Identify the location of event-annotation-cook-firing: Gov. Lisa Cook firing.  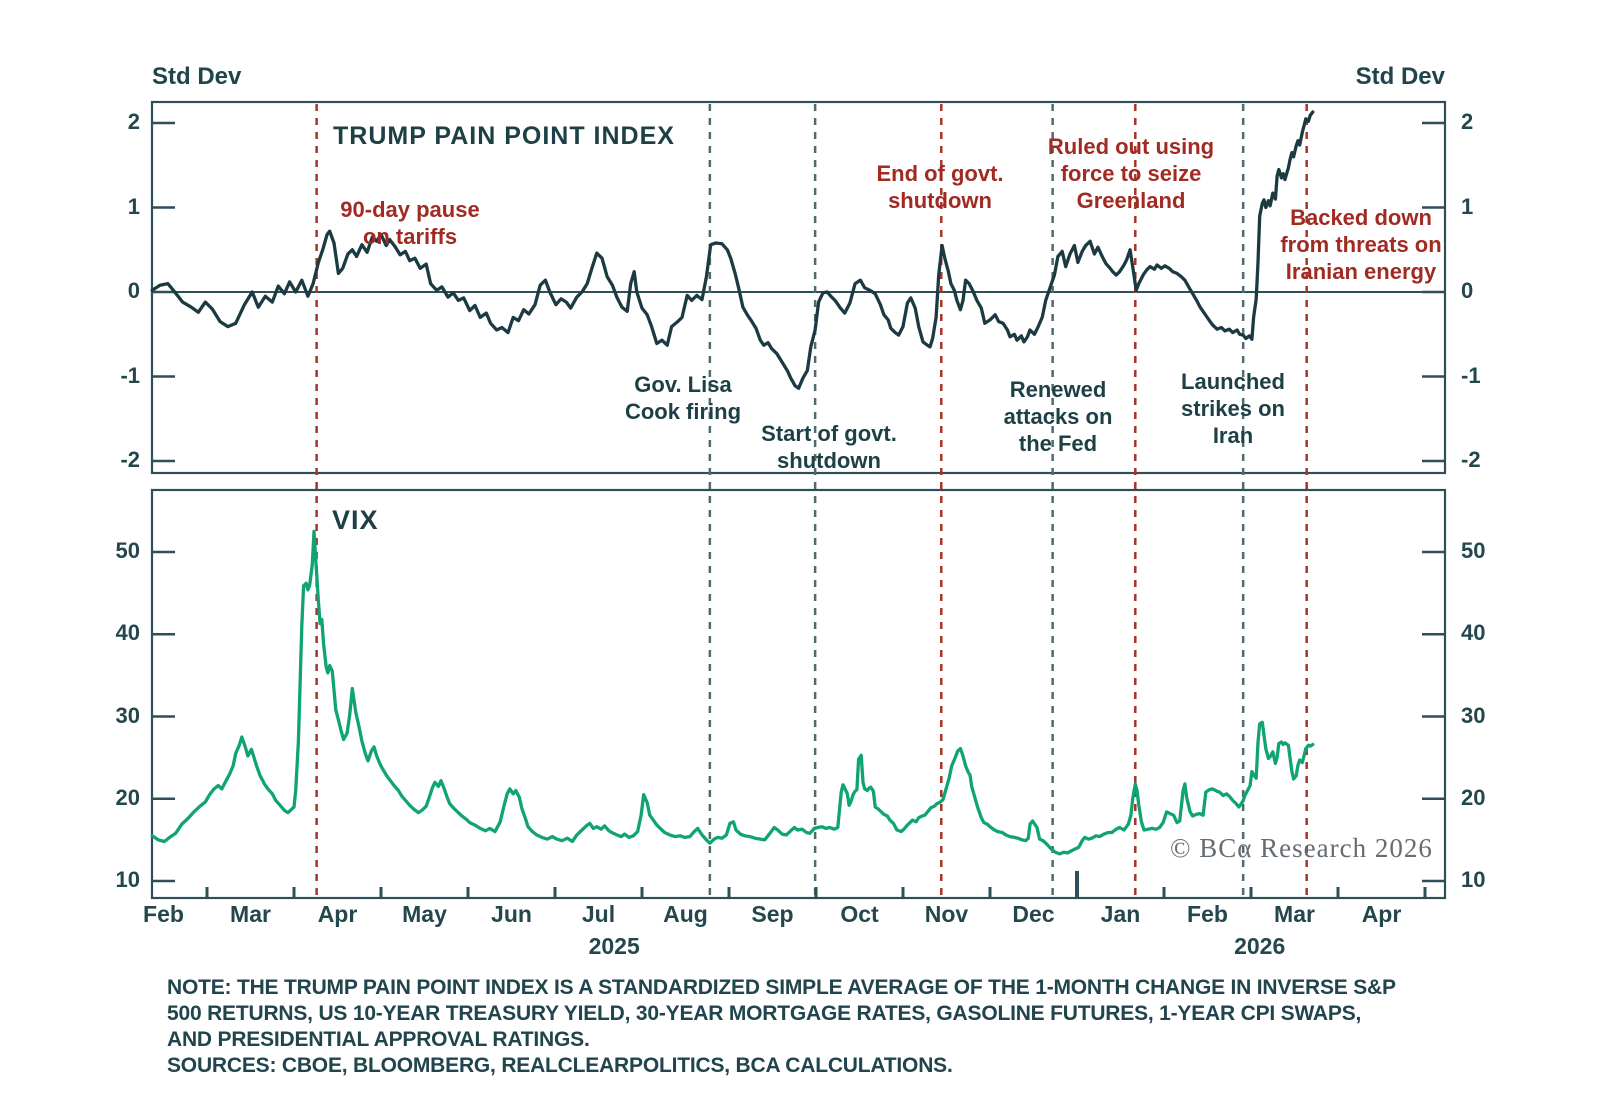
(683, 398).